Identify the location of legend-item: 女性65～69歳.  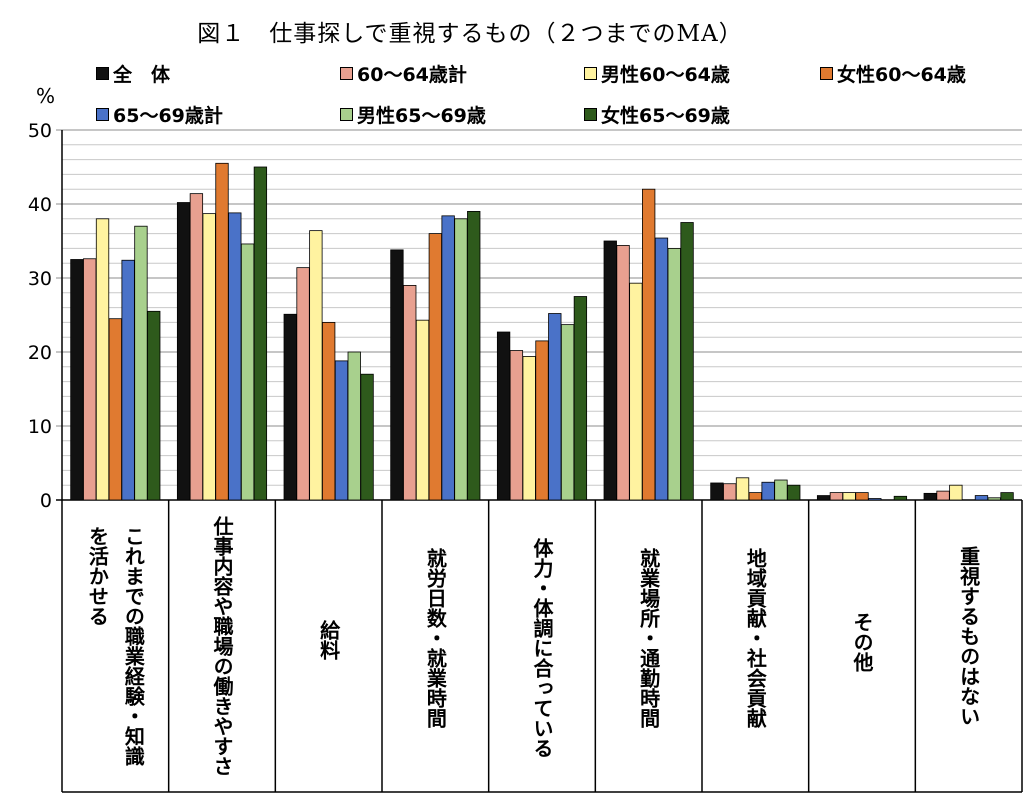
(657, 114).